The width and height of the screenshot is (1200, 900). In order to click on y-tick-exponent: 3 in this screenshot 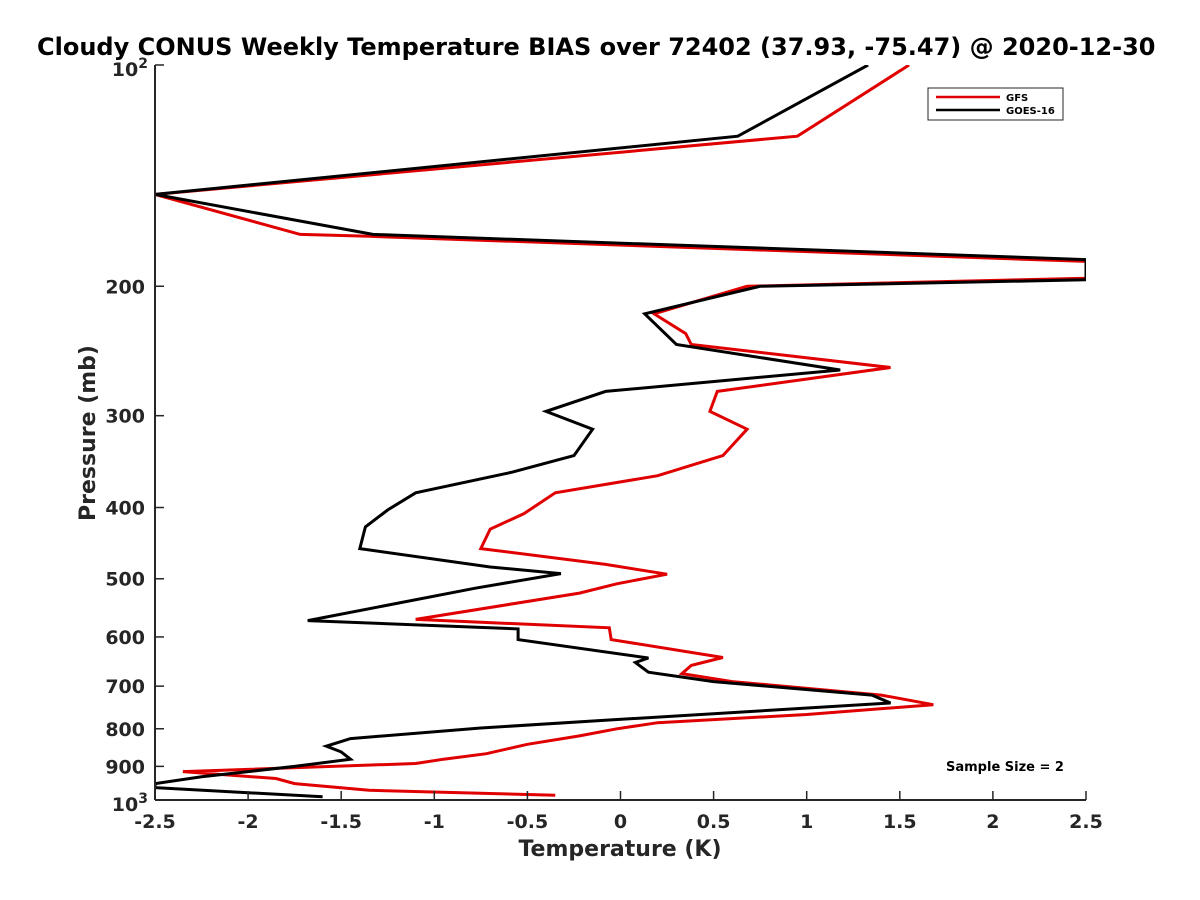, I will do `click(143, 799)`.